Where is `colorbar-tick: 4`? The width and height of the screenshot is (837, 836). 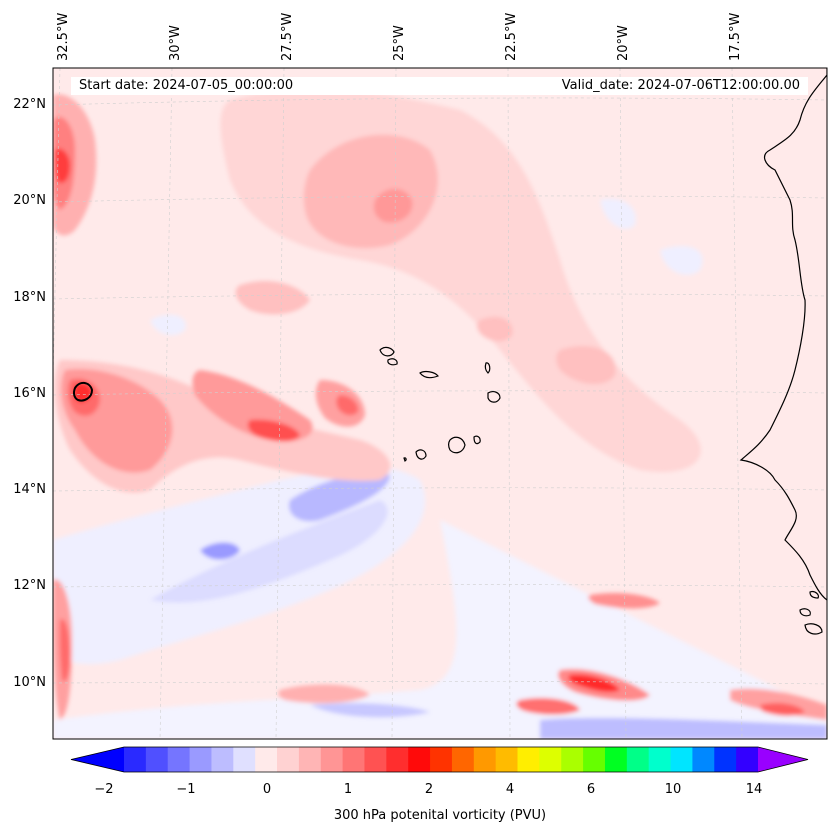
colorbar-tick: 4 is located at coordinates (510, 789).